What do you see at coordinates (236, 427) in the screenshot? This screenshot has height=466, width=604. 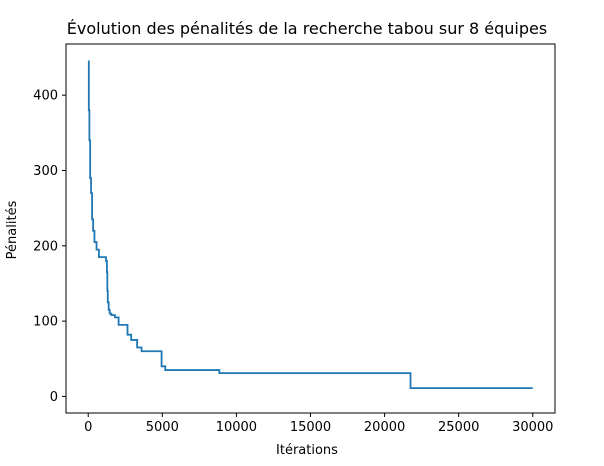 I see `x-tick-label: 10000` at bounding box center [236, 427].